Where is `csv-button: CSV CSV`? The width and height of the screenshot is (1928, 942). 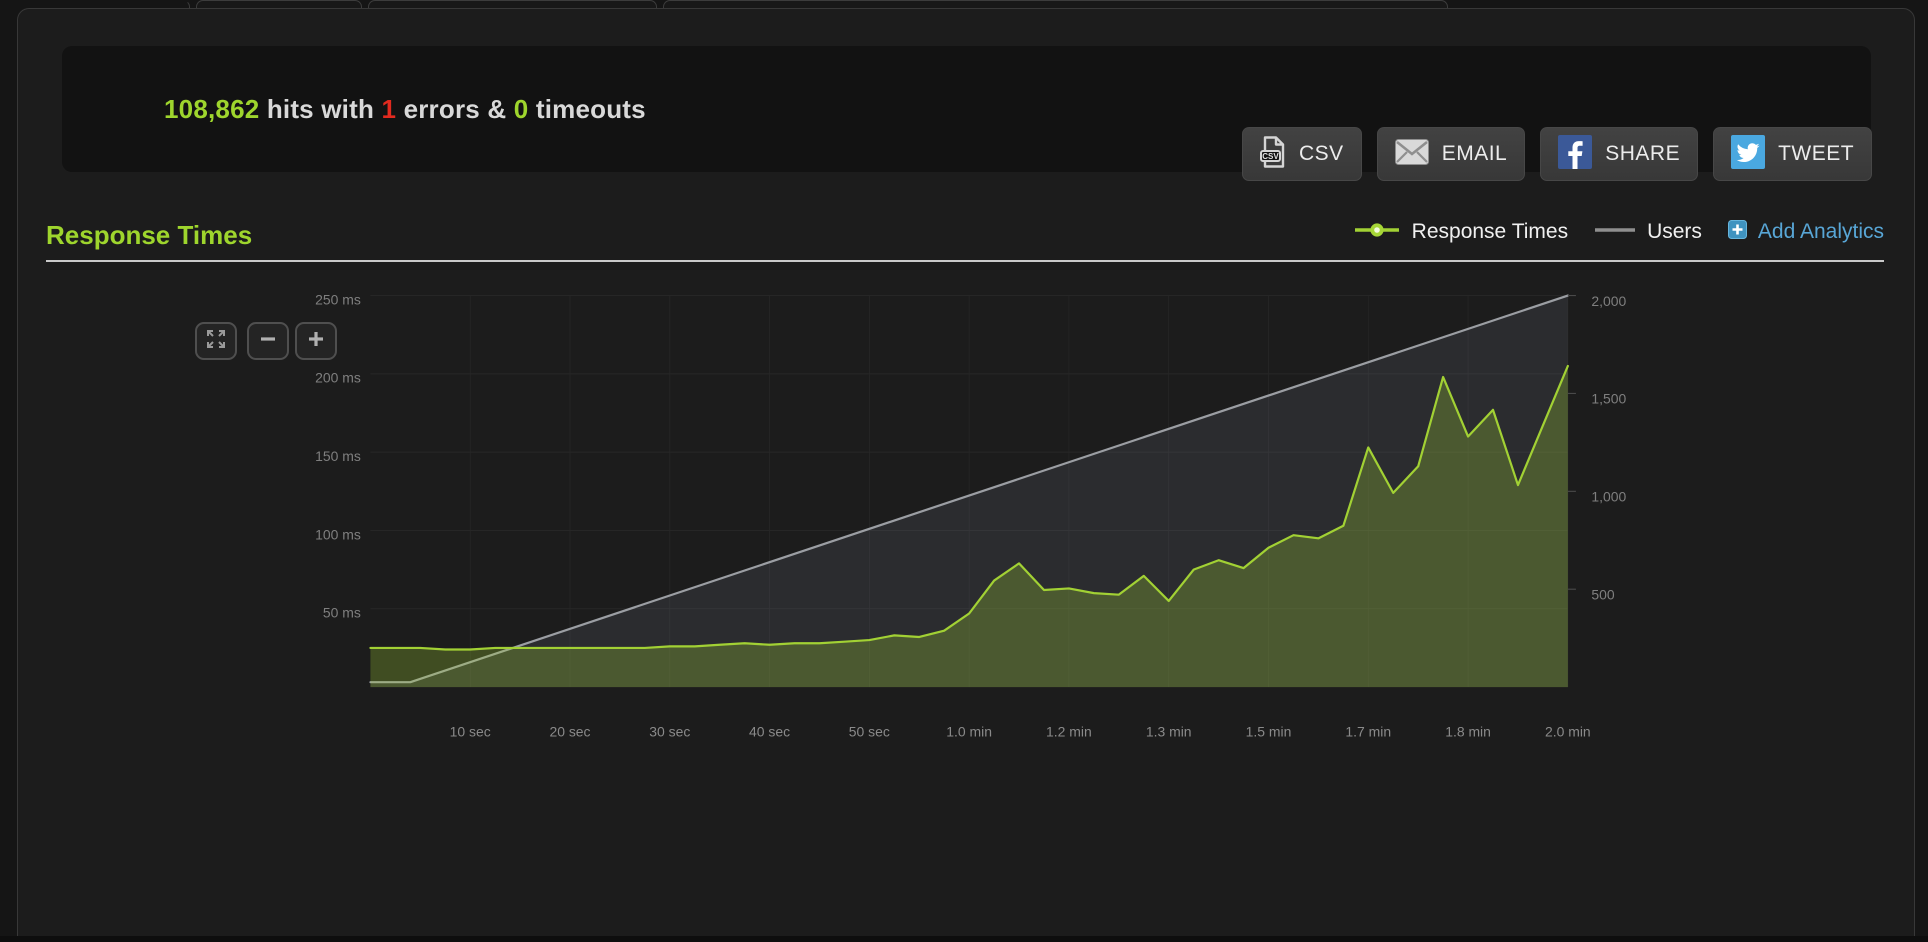 csv-button: CSV CSV is located at coordinates (1302, 154).